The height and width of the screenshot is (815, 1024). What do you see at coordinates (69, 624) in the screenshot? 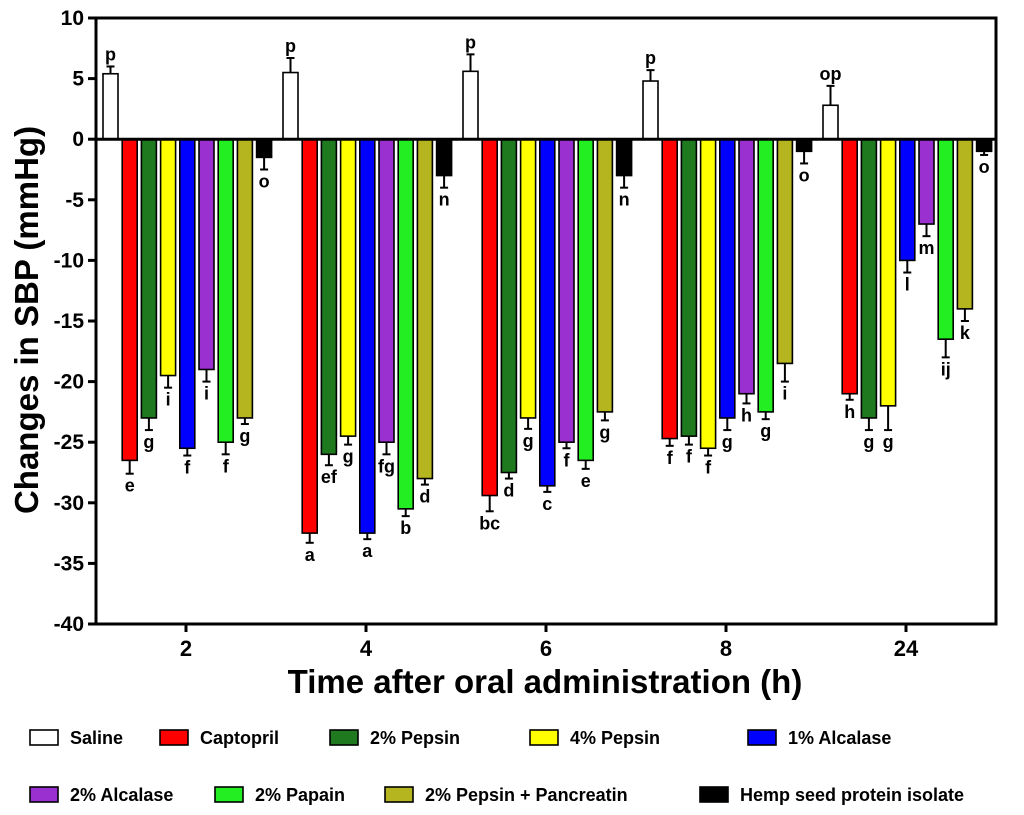
I see `y-tick-label: -40` at bounding box center [69, 624].